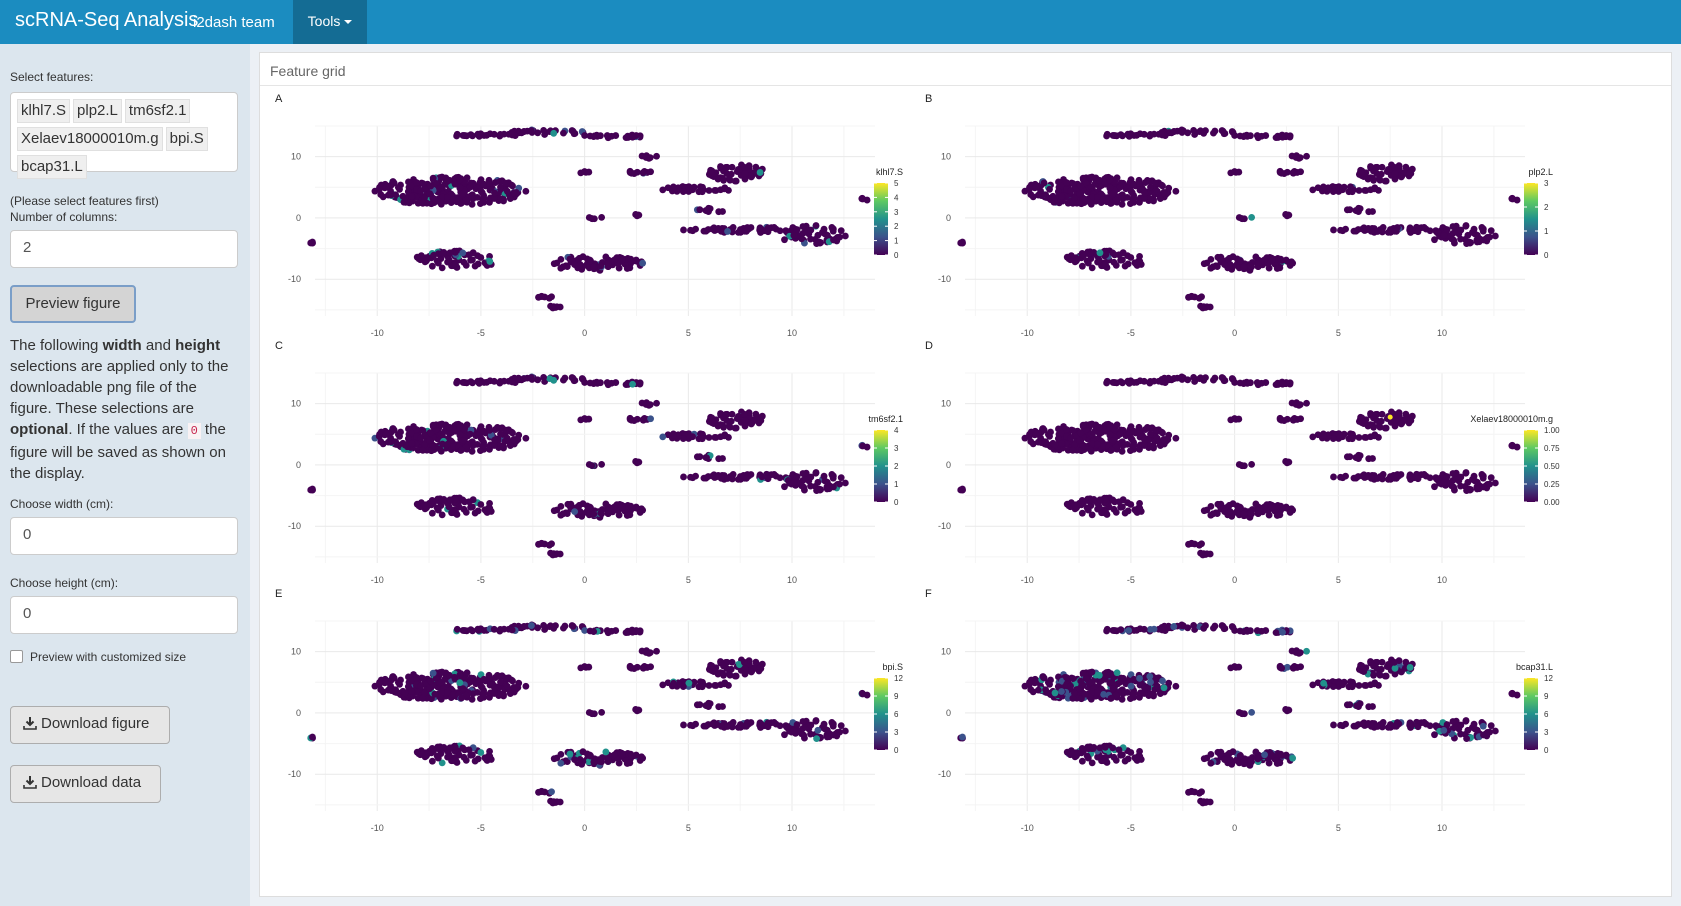 The image size is (1681, 906). Describe the element at coordinates (688, 580) in the screenshot. I see `x-tick-label: 5` at that location.